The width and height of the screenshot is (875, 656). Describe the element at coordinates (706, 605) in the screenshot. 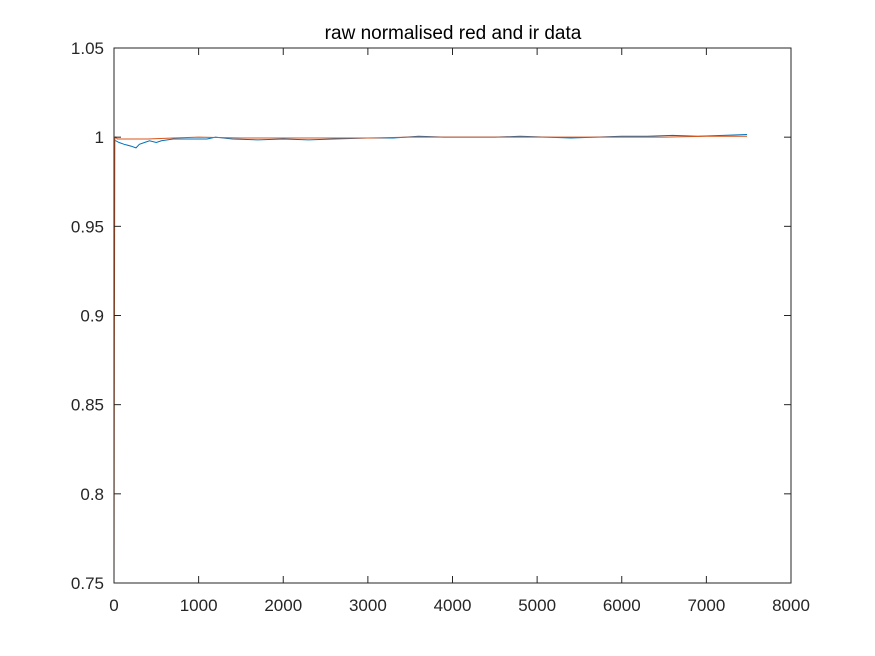

I see `x-tick-label: 7000` at that location.